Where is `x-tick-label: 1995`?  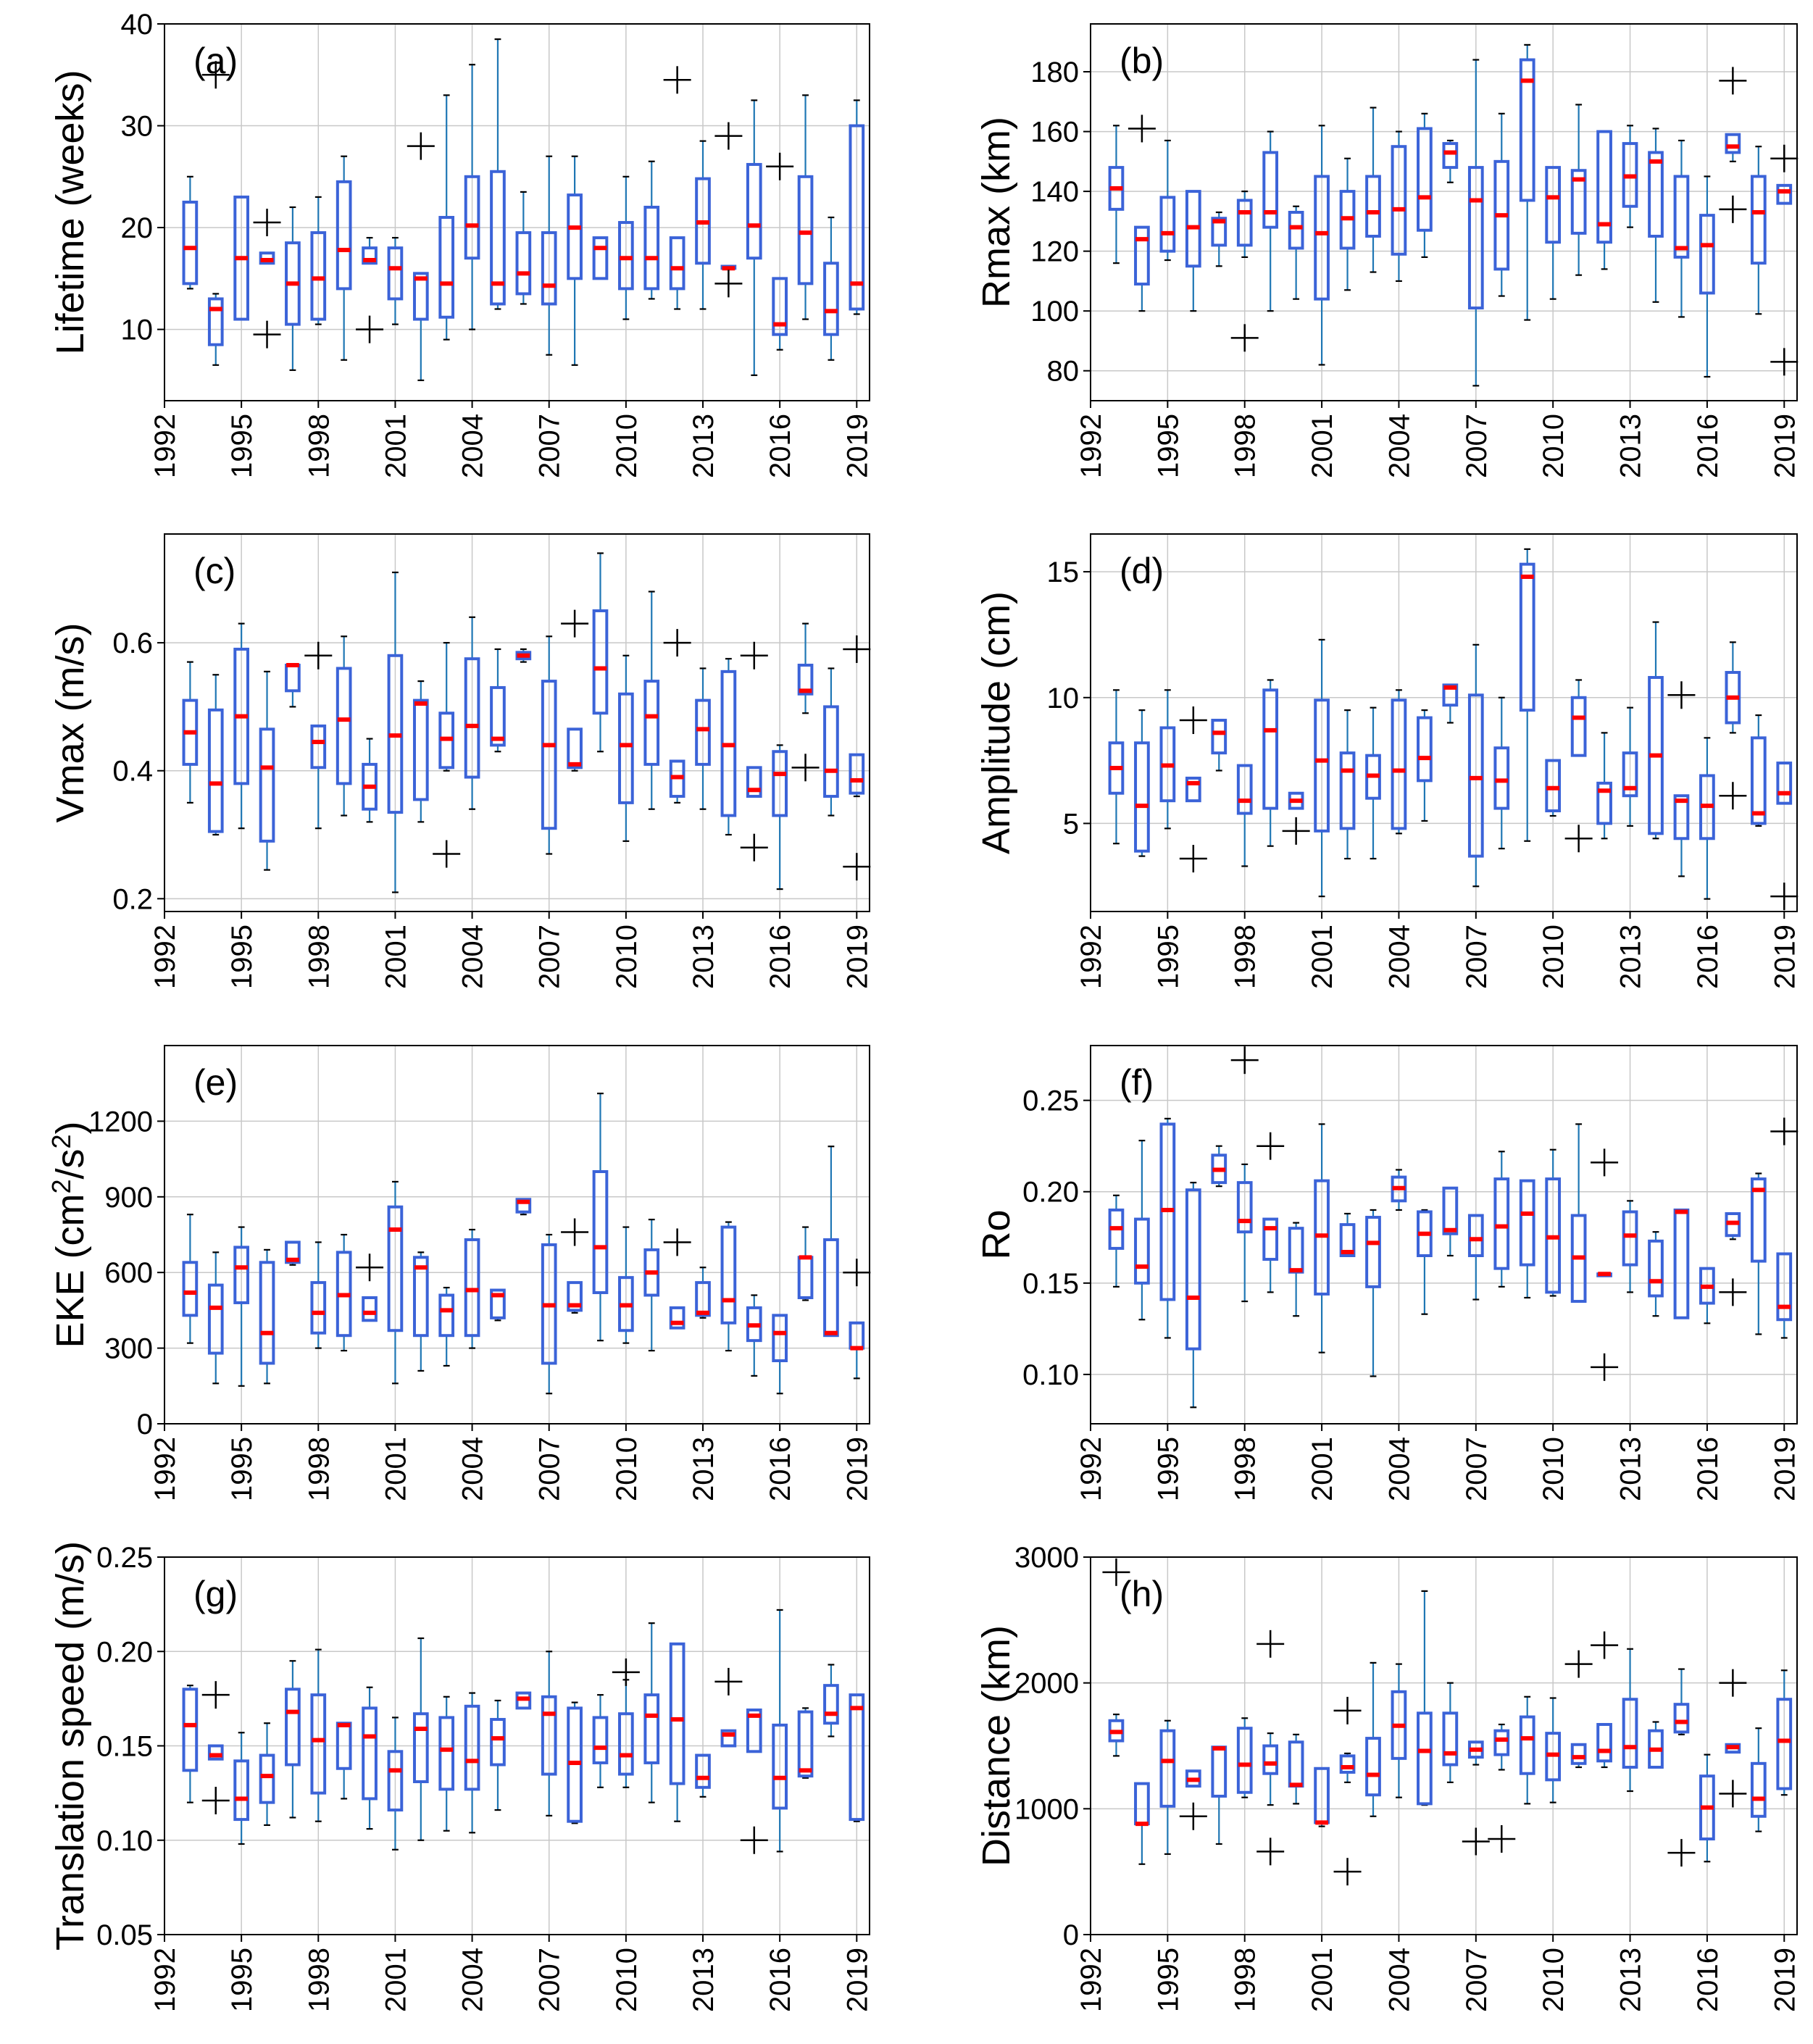 x-tick-label: 1995 is located at coordinates (1168, 1469).